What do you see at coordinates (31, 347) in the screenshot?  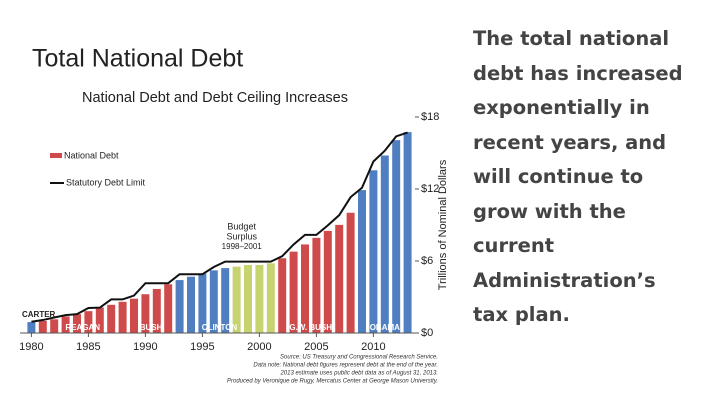 I see `x-tick-label: 1980` at bounding box center [31, 347].